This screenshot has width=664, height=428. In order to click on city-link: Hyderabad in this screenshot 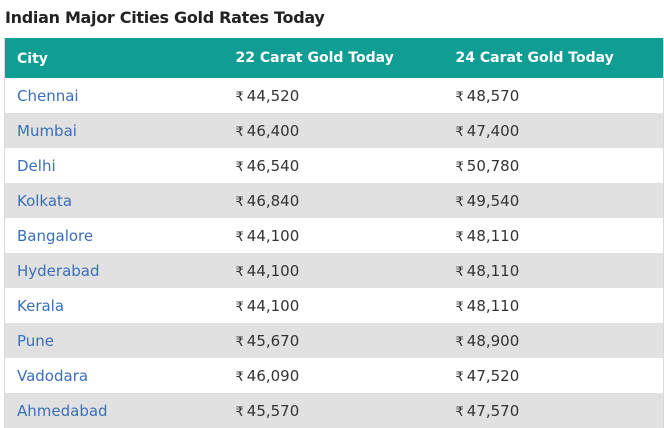, I will do `click(58, 270)`.